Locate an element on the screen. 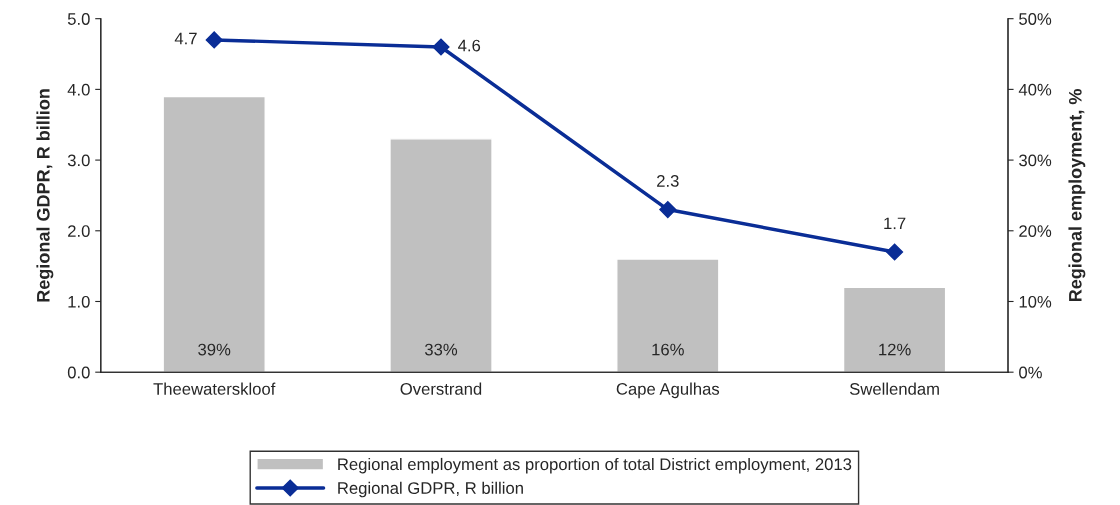 The image size is (1120, 505). data-label: 4.6 is located at coordinates (469, 45).